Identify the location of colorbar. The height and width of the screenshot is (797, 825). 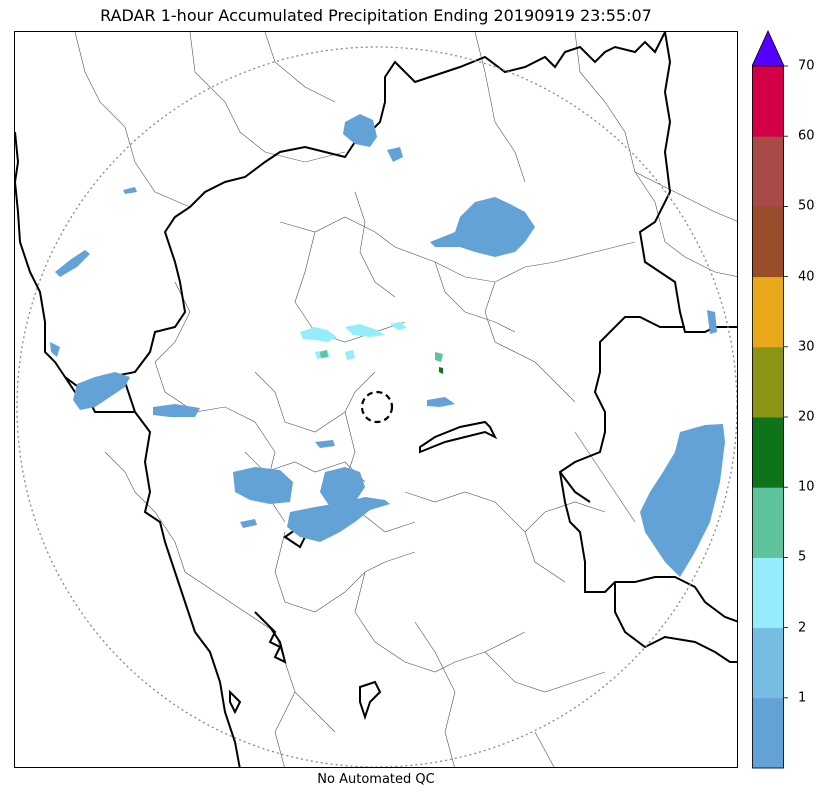
(772, 400).